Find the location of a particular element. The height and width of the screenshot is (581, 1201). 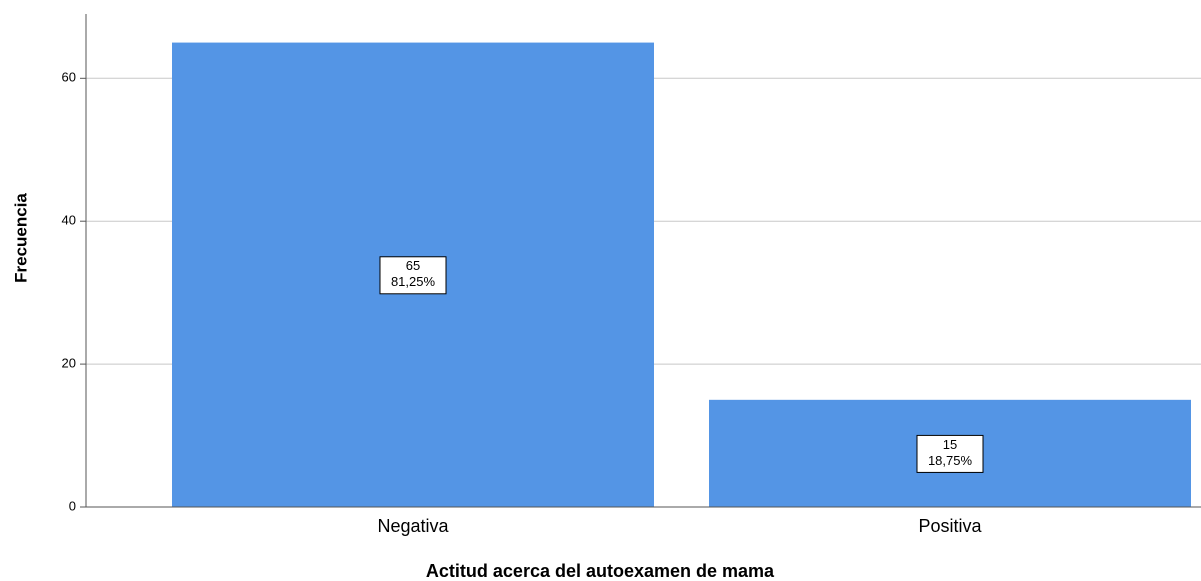

value-label: 65 is located at coordinates (413, 265).